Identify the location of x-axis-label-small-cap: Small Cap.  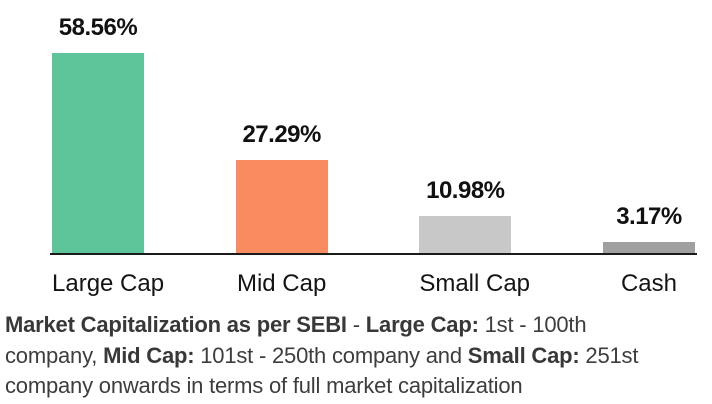
(475, 283).